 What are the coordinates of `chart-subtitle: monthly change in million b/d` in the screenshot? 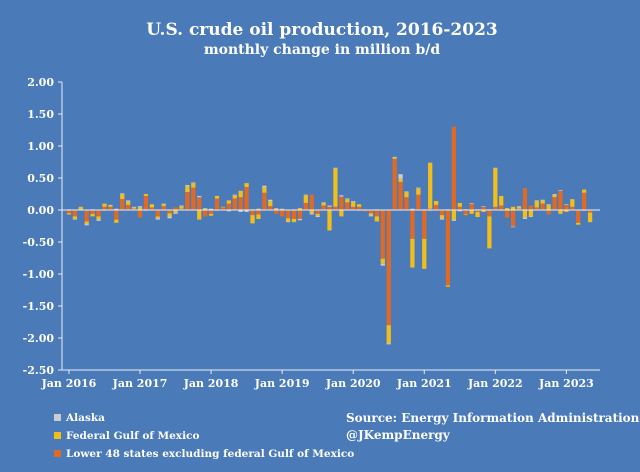 It's located at (322, 50).